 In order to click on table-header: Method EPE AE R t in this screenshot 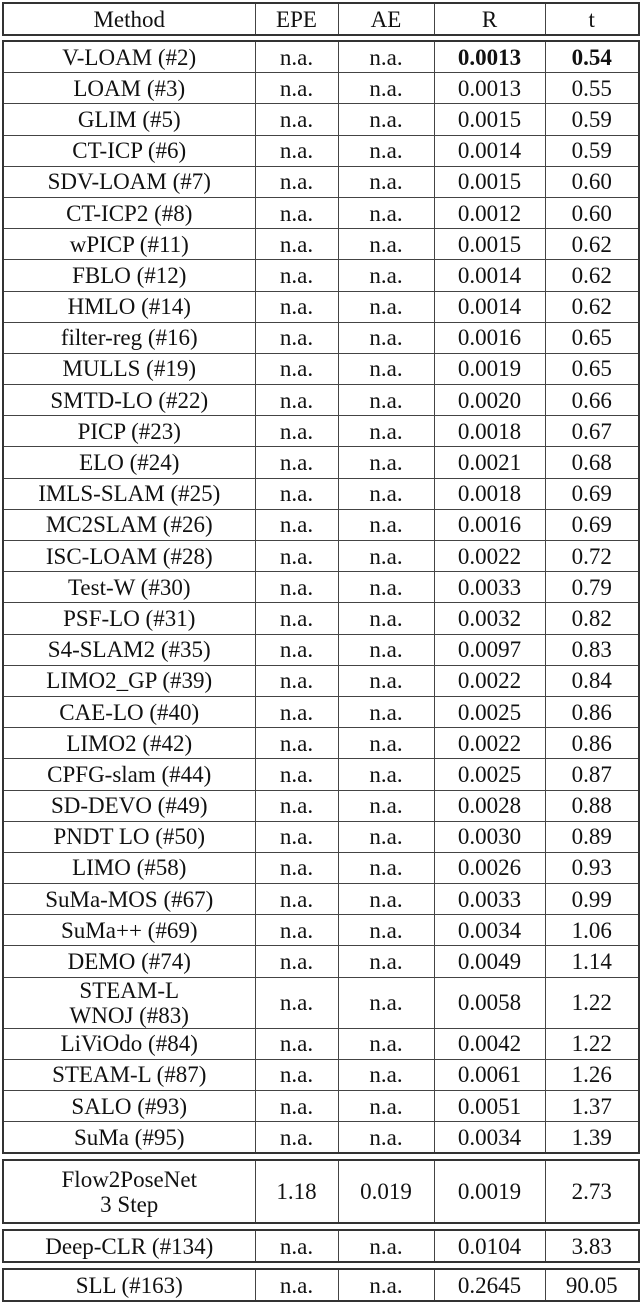, I will do `click(321, 19)`.